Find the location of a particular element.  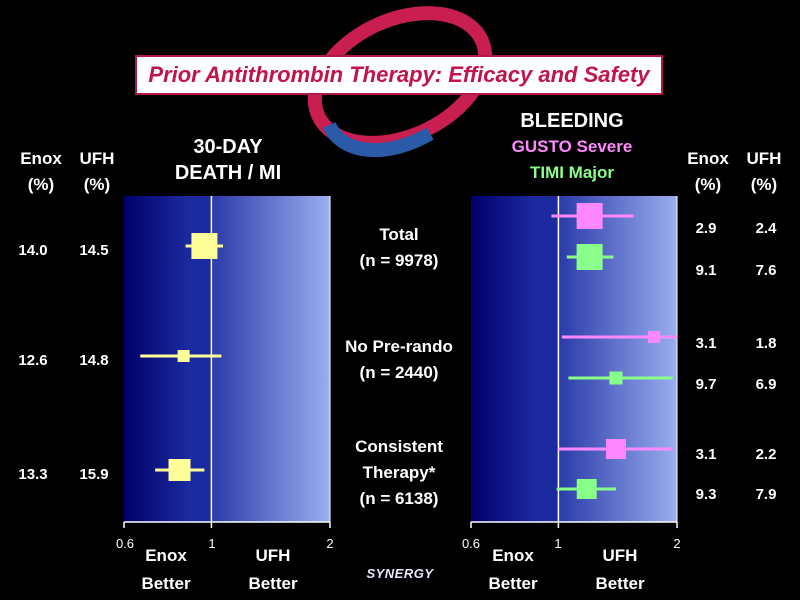

right-enox-value: 2.9 is located at coordinates (706, 228).